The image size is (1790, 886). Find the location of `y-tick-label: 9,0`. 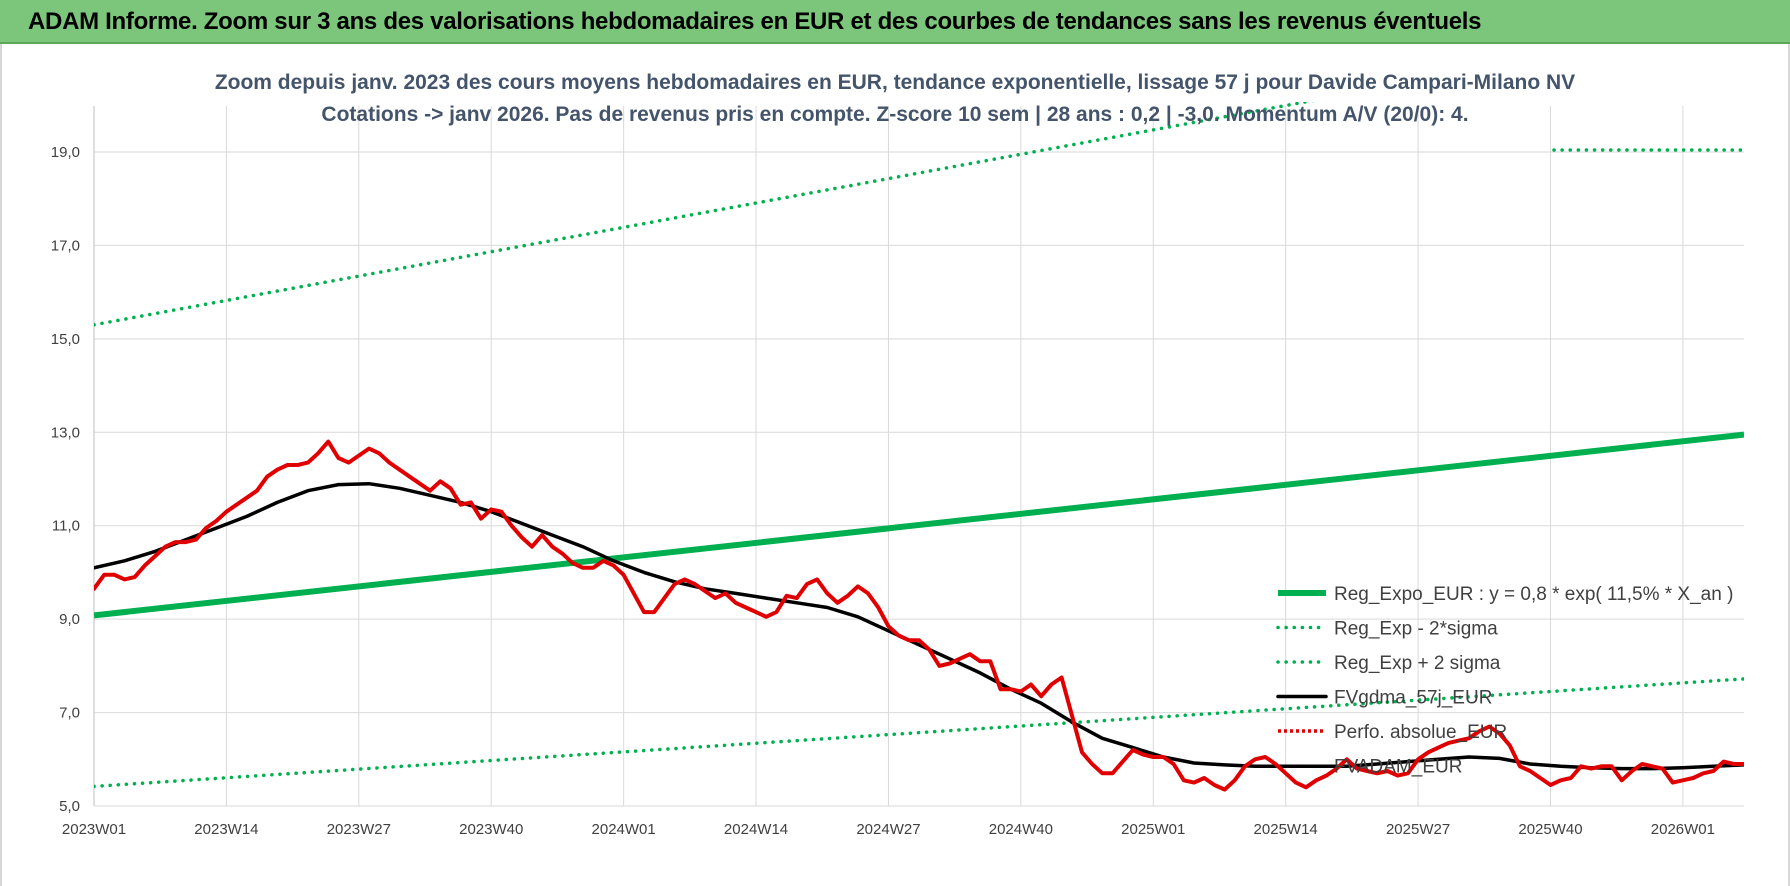

y-tick-label: 9,0 is located at coordinates (69, 619).